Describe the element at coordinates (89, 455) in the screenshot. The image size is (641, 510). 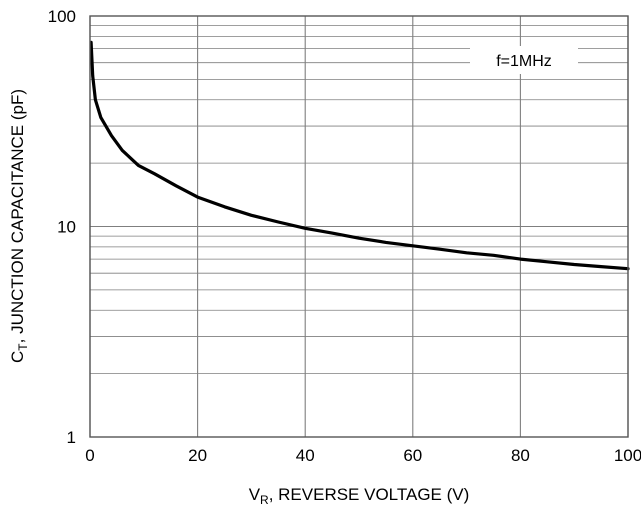
I see `x-tick-label: 0` at that location.